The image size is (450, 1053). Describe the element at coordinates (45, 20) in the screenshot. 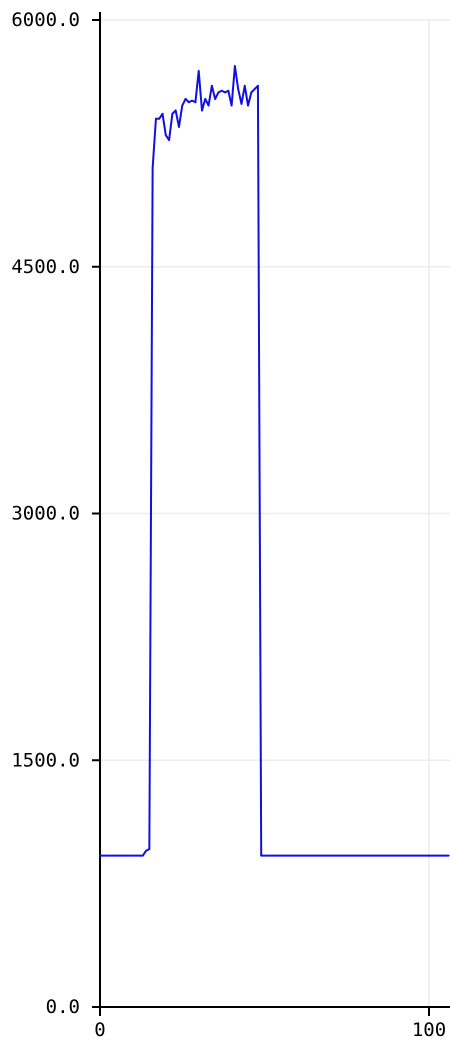

I see `y-tick-label: 6000.0` at that location.